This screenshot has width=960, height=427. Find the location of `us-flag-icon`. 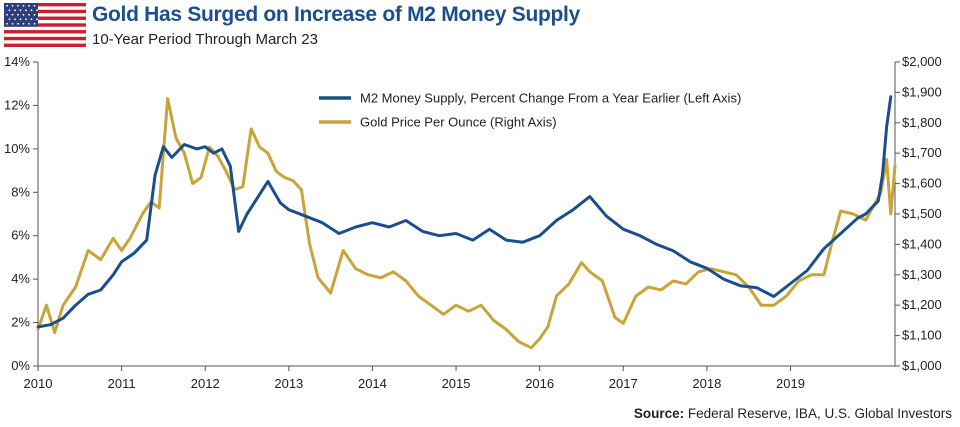

us-flag-icon is located at coordinates (45, 25).